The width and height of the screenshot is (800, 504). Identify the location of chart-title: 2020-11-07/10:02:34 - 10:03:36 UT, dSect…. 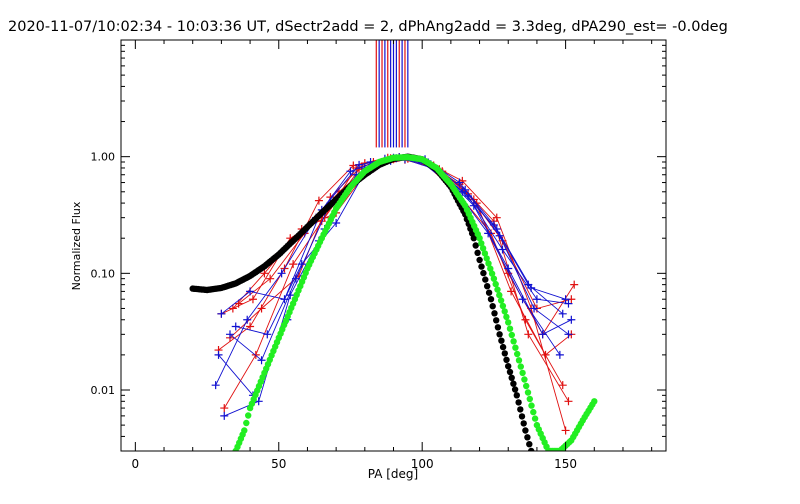
(368, 27).